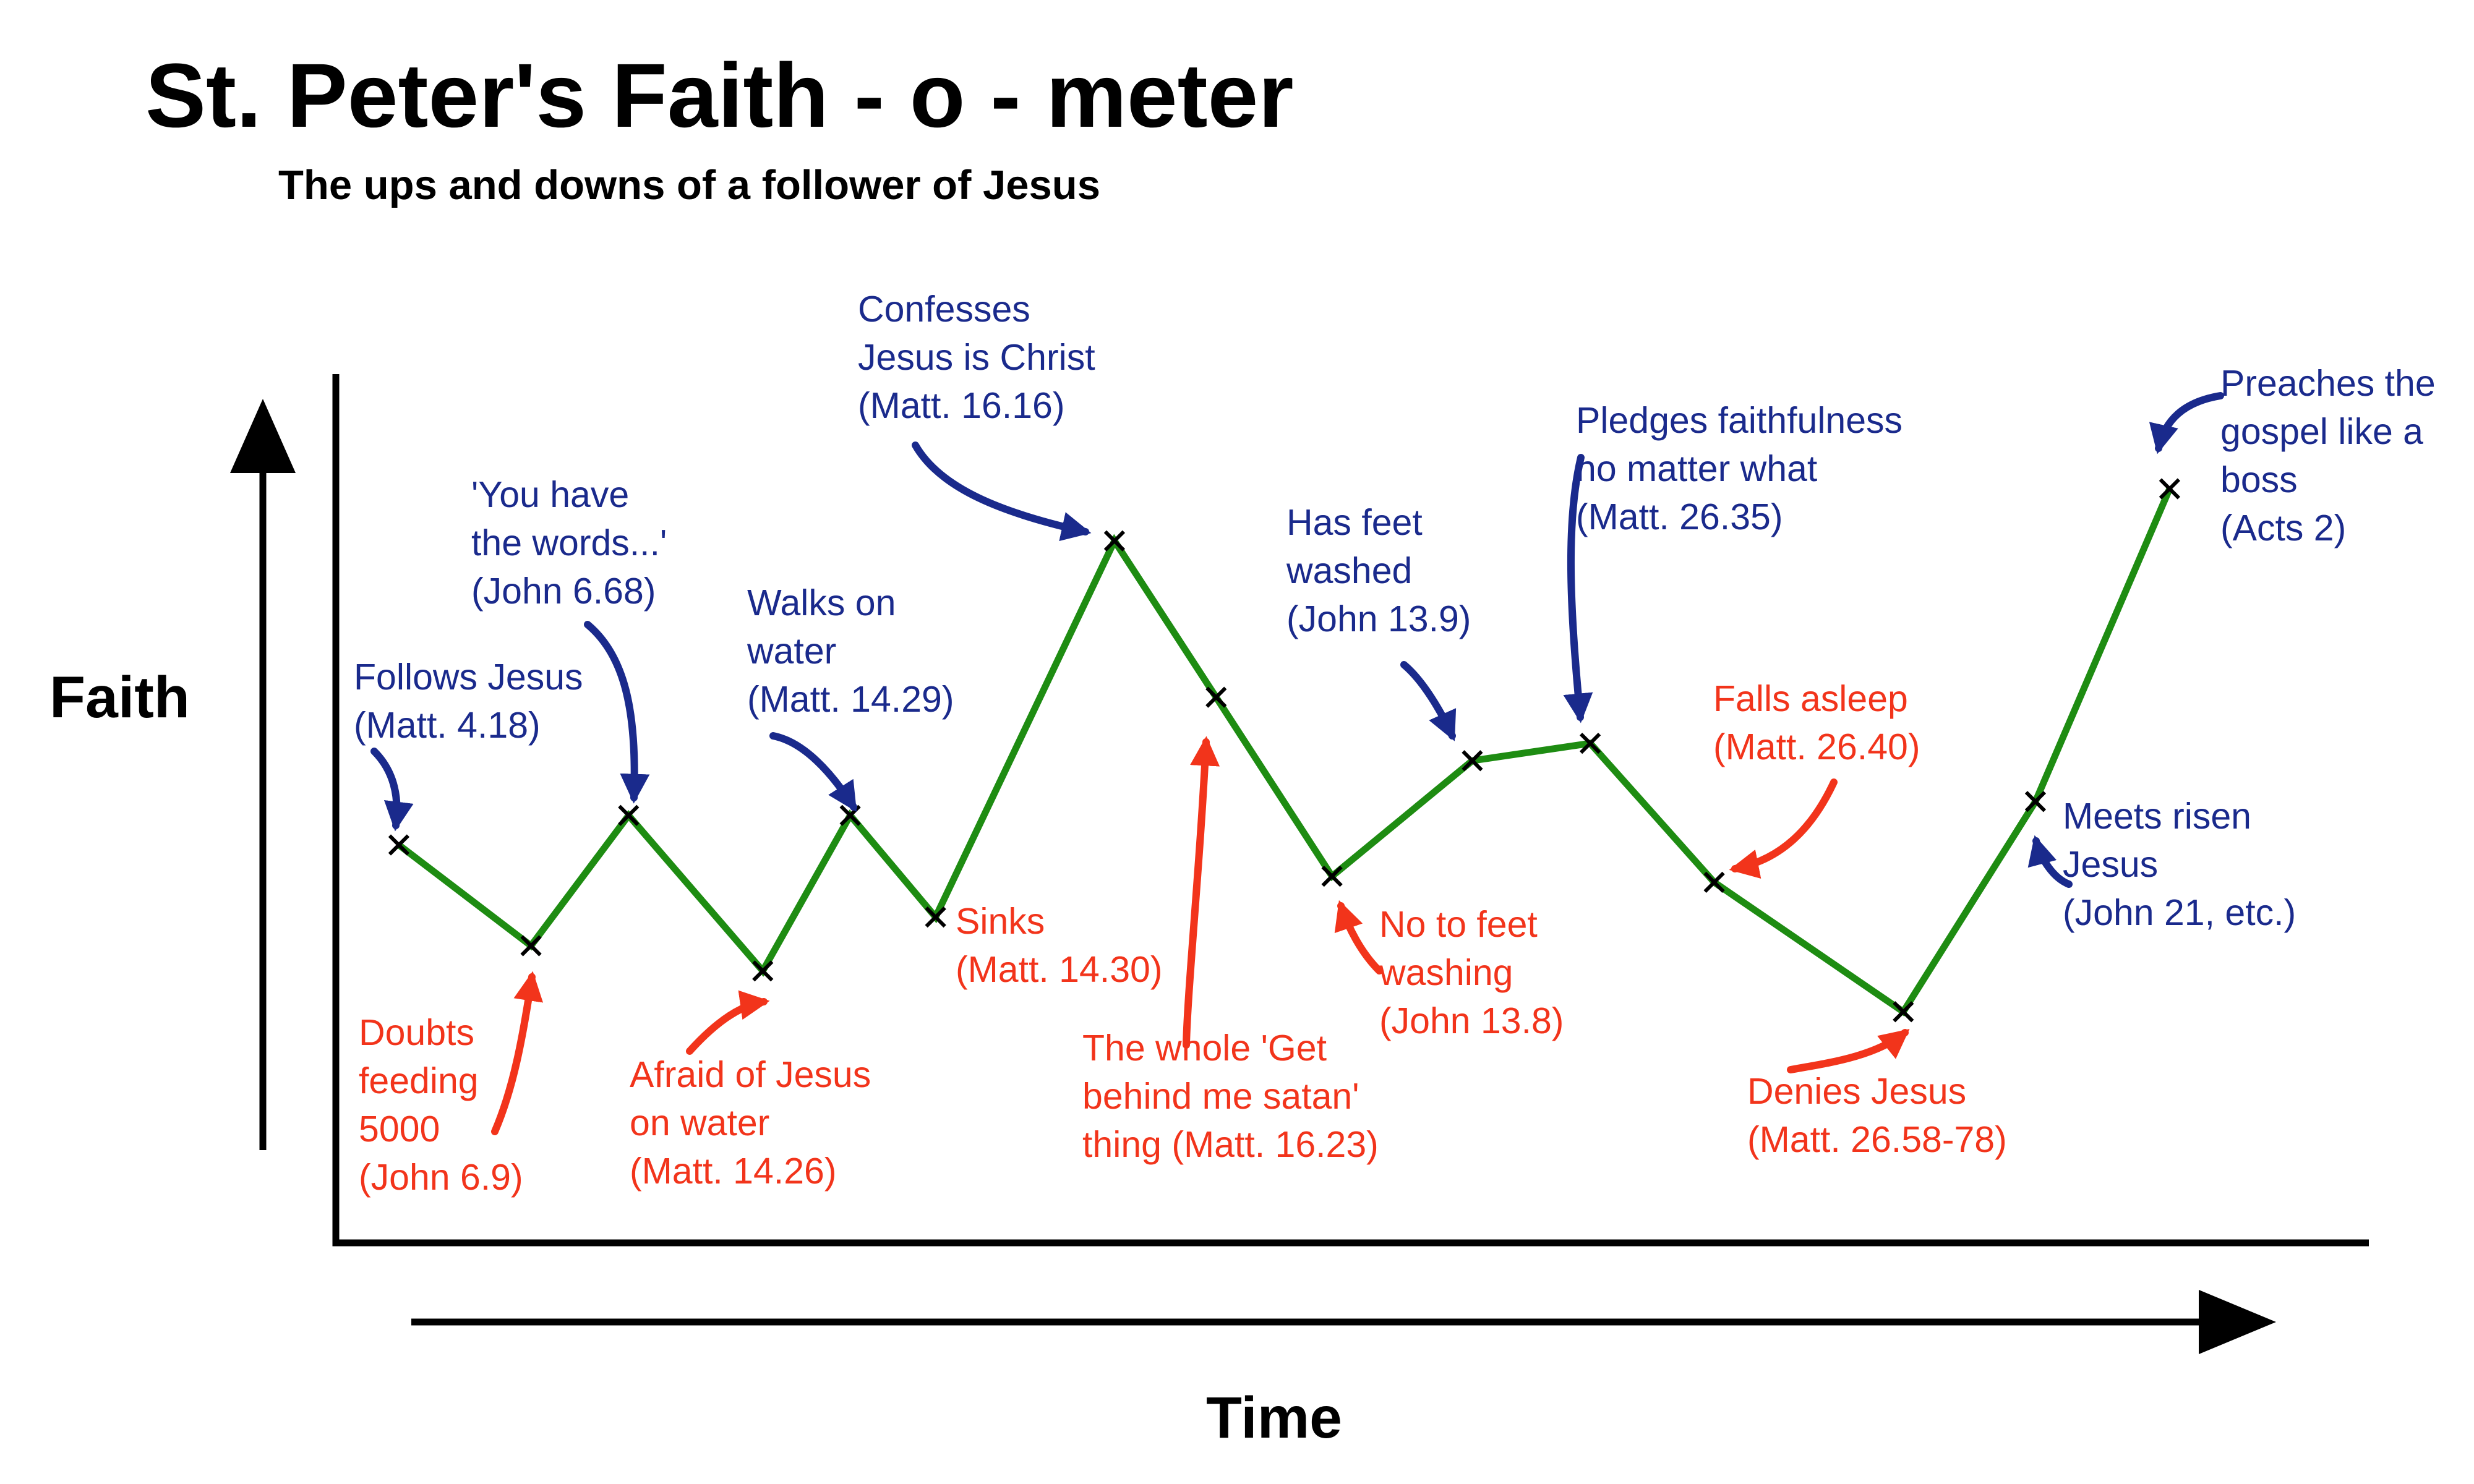  What do you see at coordinates (750, 1123) in the screenshot?
I see `annotation-label: Afraid of Jesus on water (Matt. 14.26)` at bounding box center [750, 1123].